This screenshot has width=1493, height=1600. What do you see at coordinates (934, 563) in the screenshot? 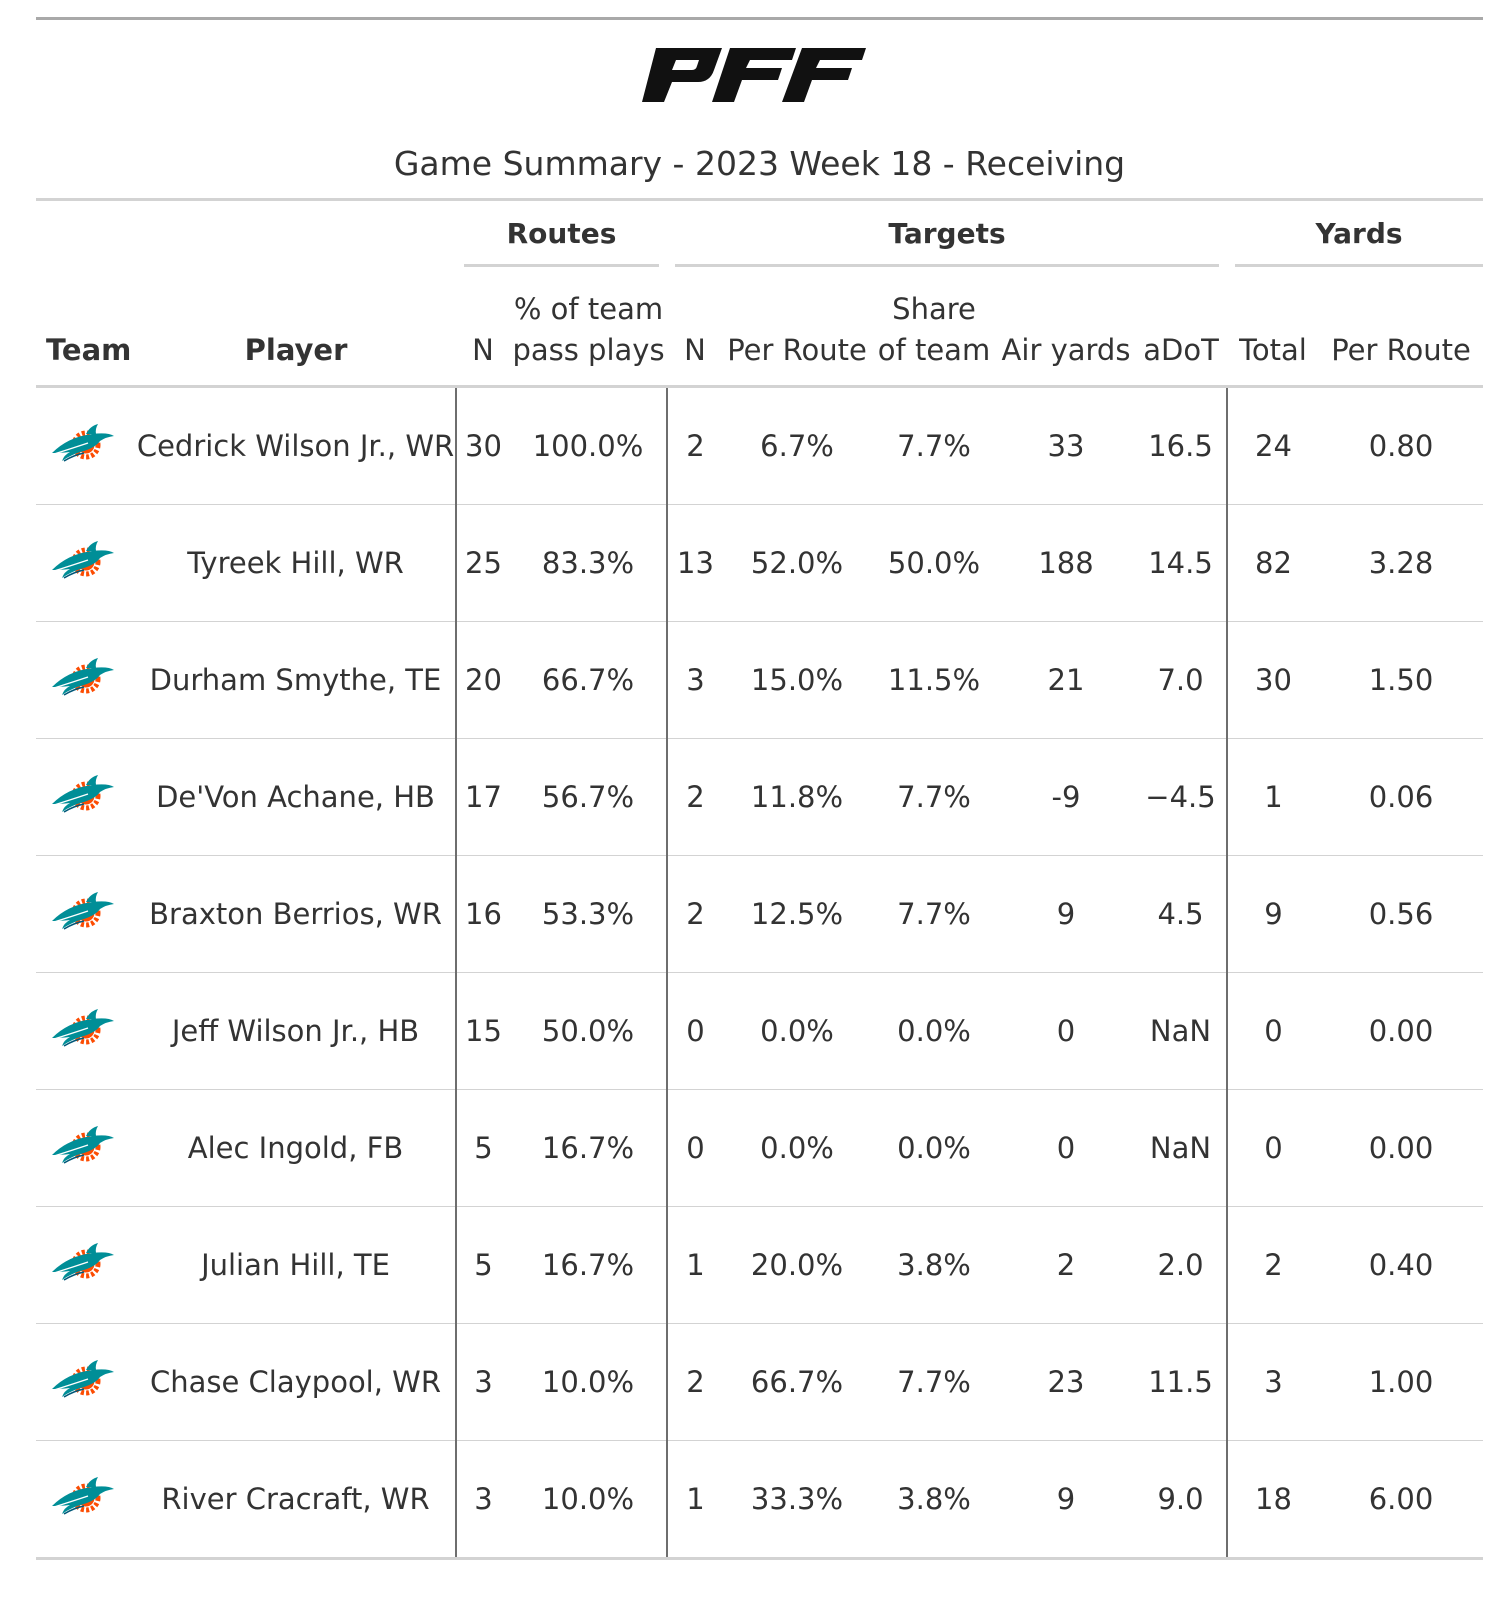
I see `cell-share: 50.0%` at bounding box center [934, 563].